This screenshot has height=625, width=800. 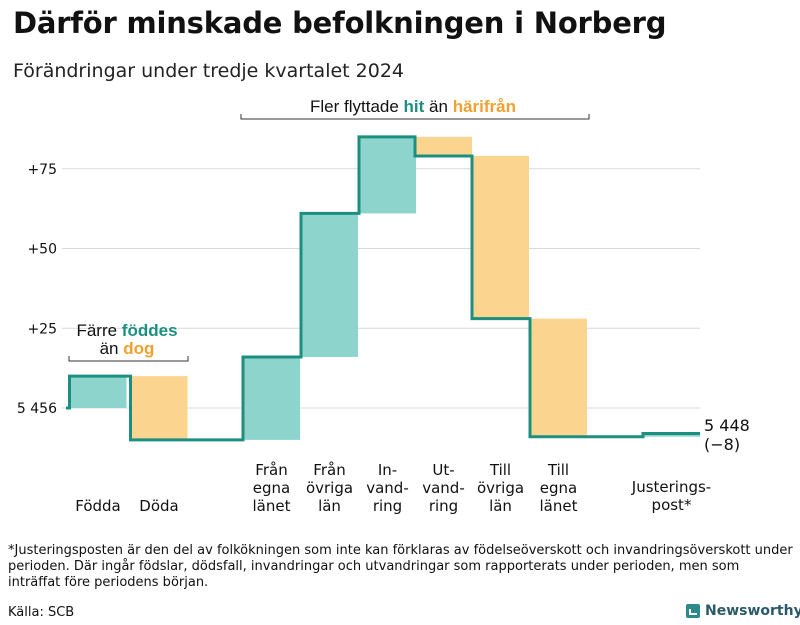 I want to click on chart-subtitle: Förändringar under tredje kvartalet 2024, so click(x=209, y=71).